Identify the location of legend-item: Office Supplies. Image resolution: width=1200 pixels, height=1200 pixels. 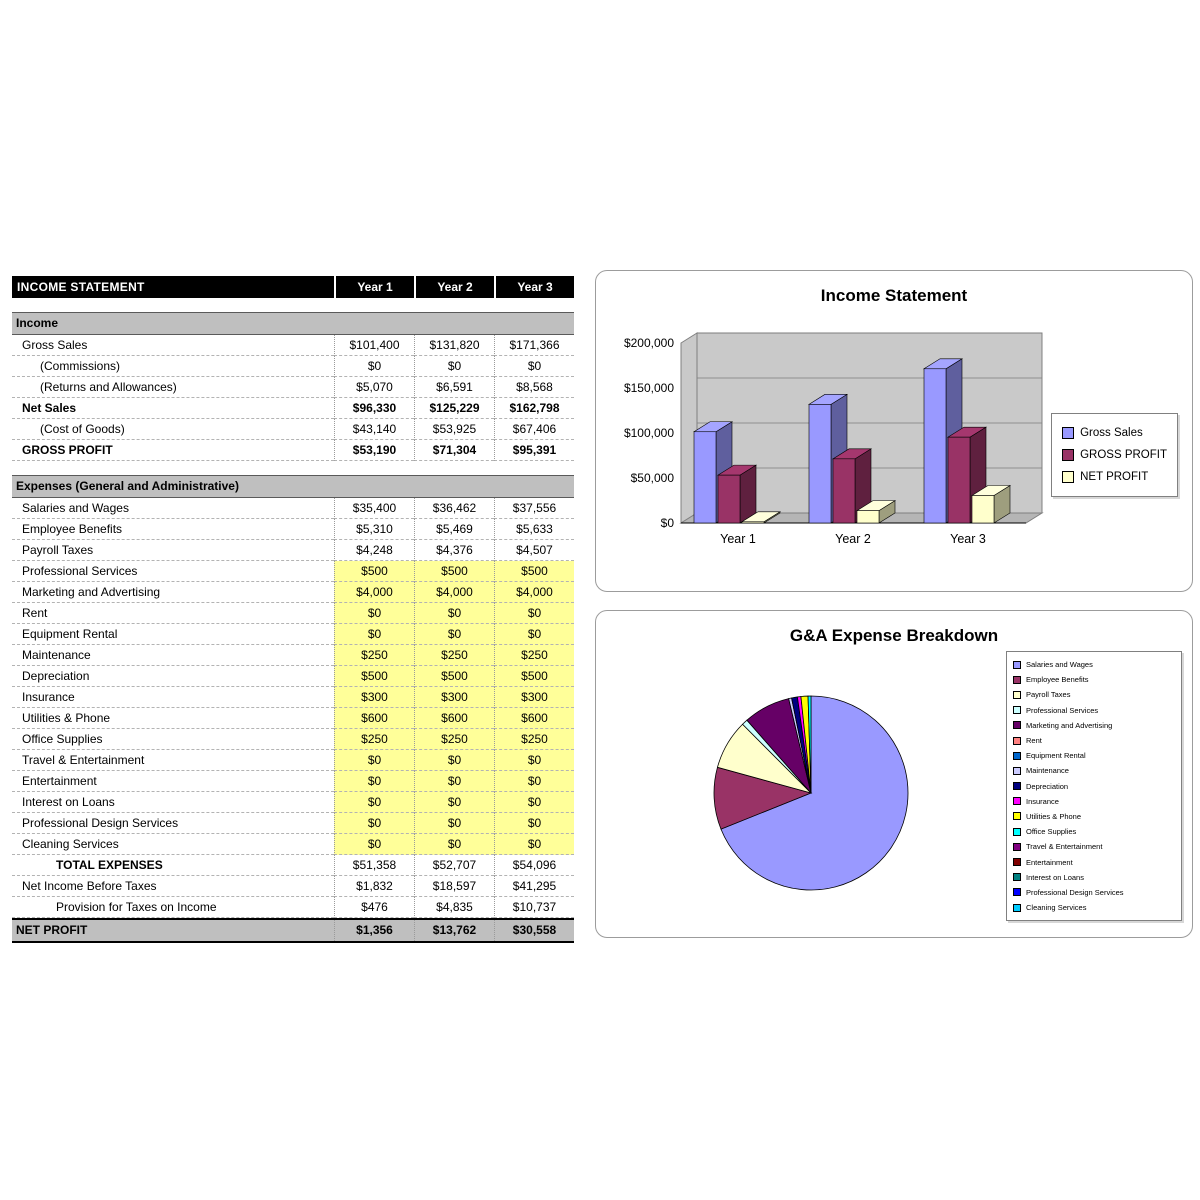
(1094, 831).